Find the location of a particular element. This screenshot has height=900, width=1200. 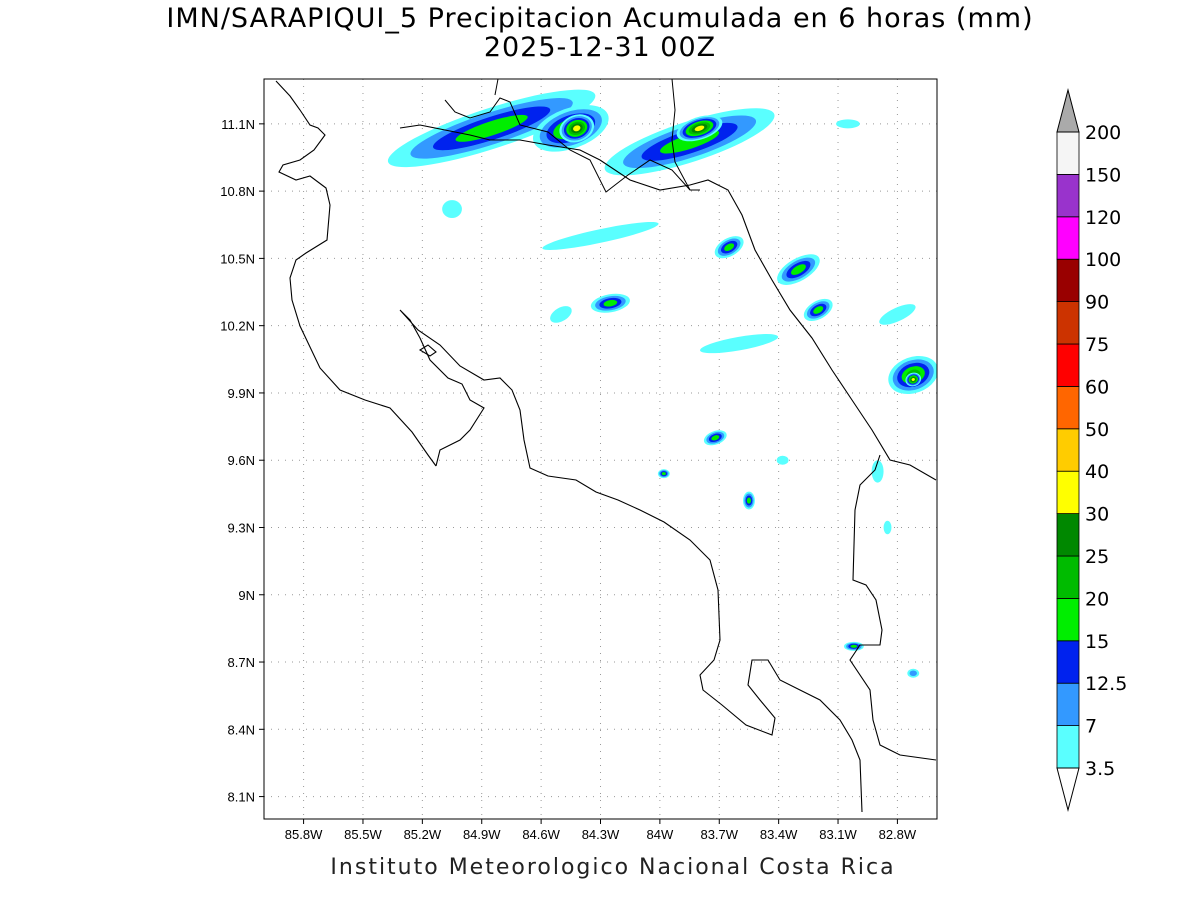

nicaragua-border is located at coordinates (572, 145).